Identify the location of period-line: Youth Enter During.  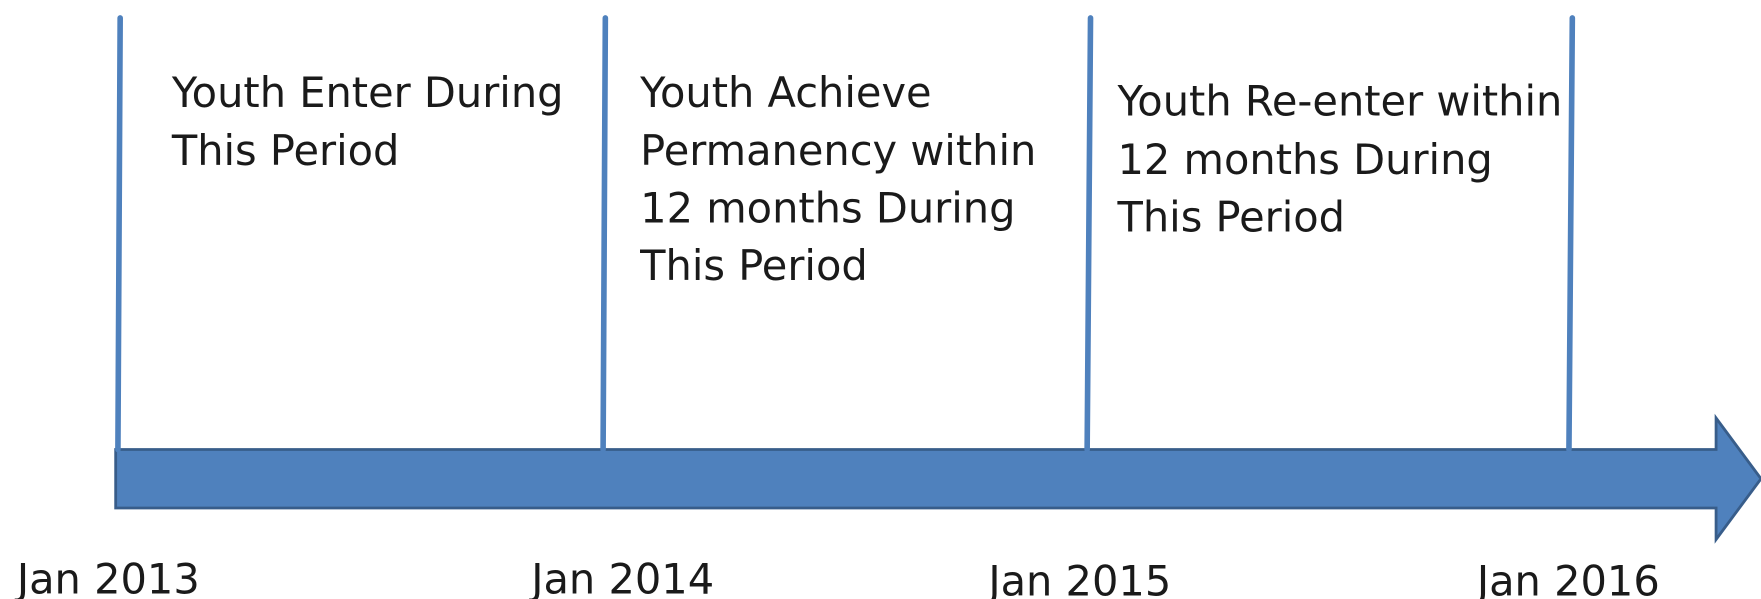
(367, 92).